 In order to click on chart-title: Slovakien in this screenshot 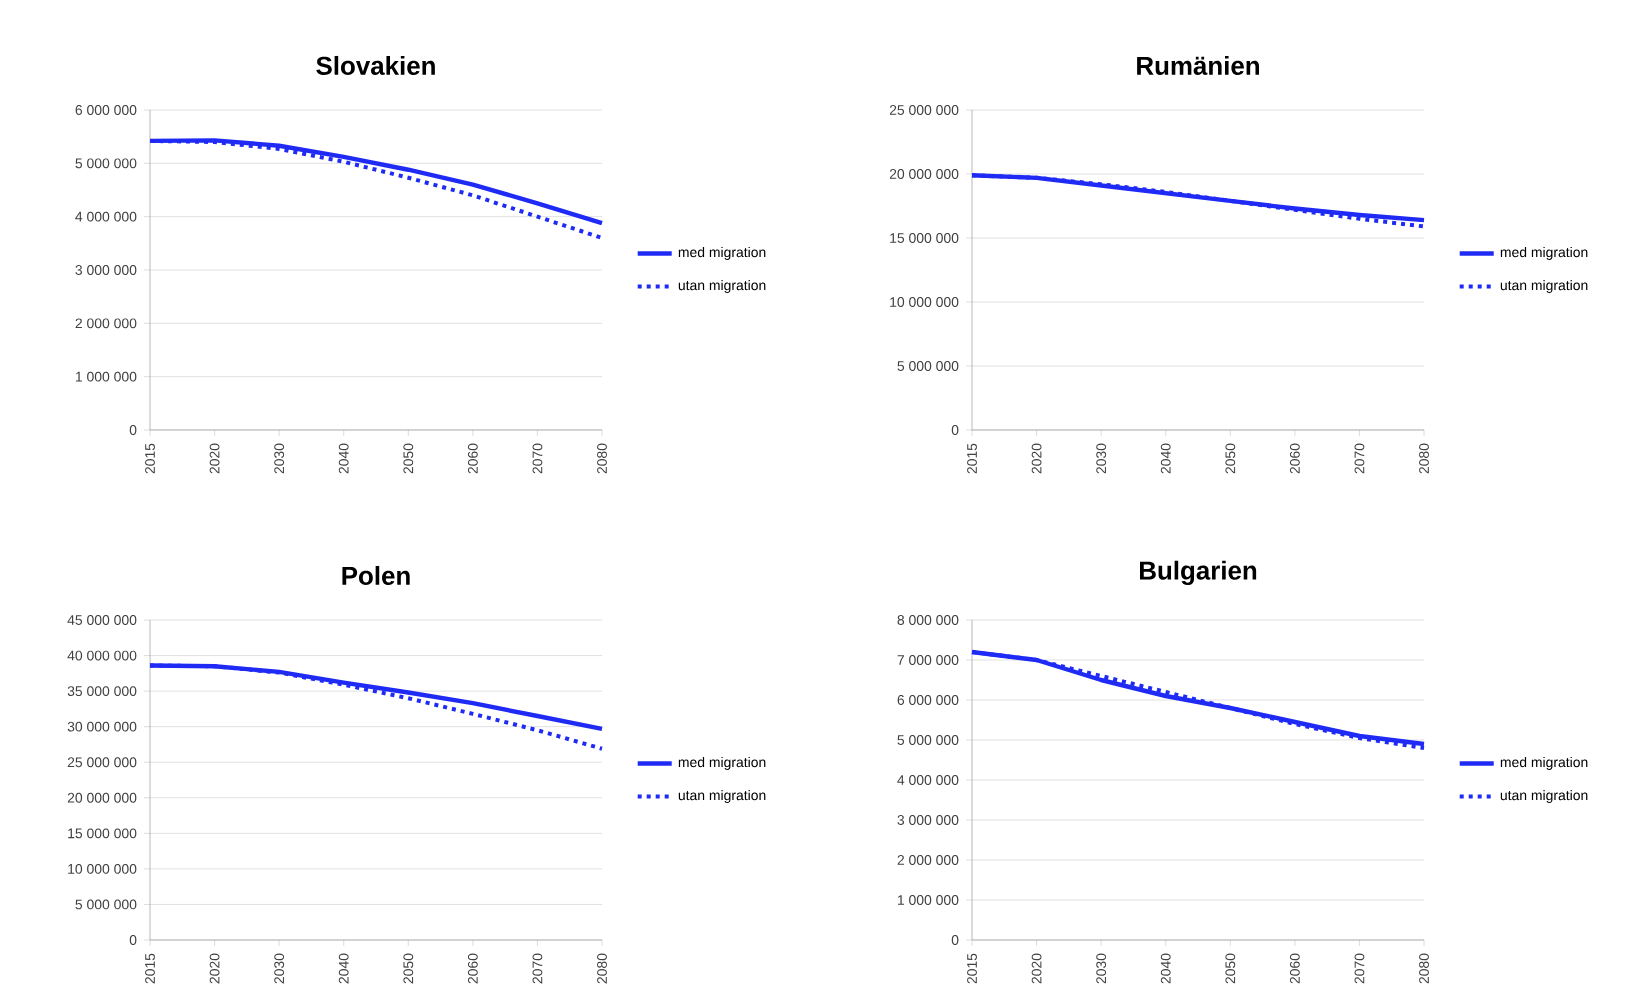, I will do `click(375, 65)`.